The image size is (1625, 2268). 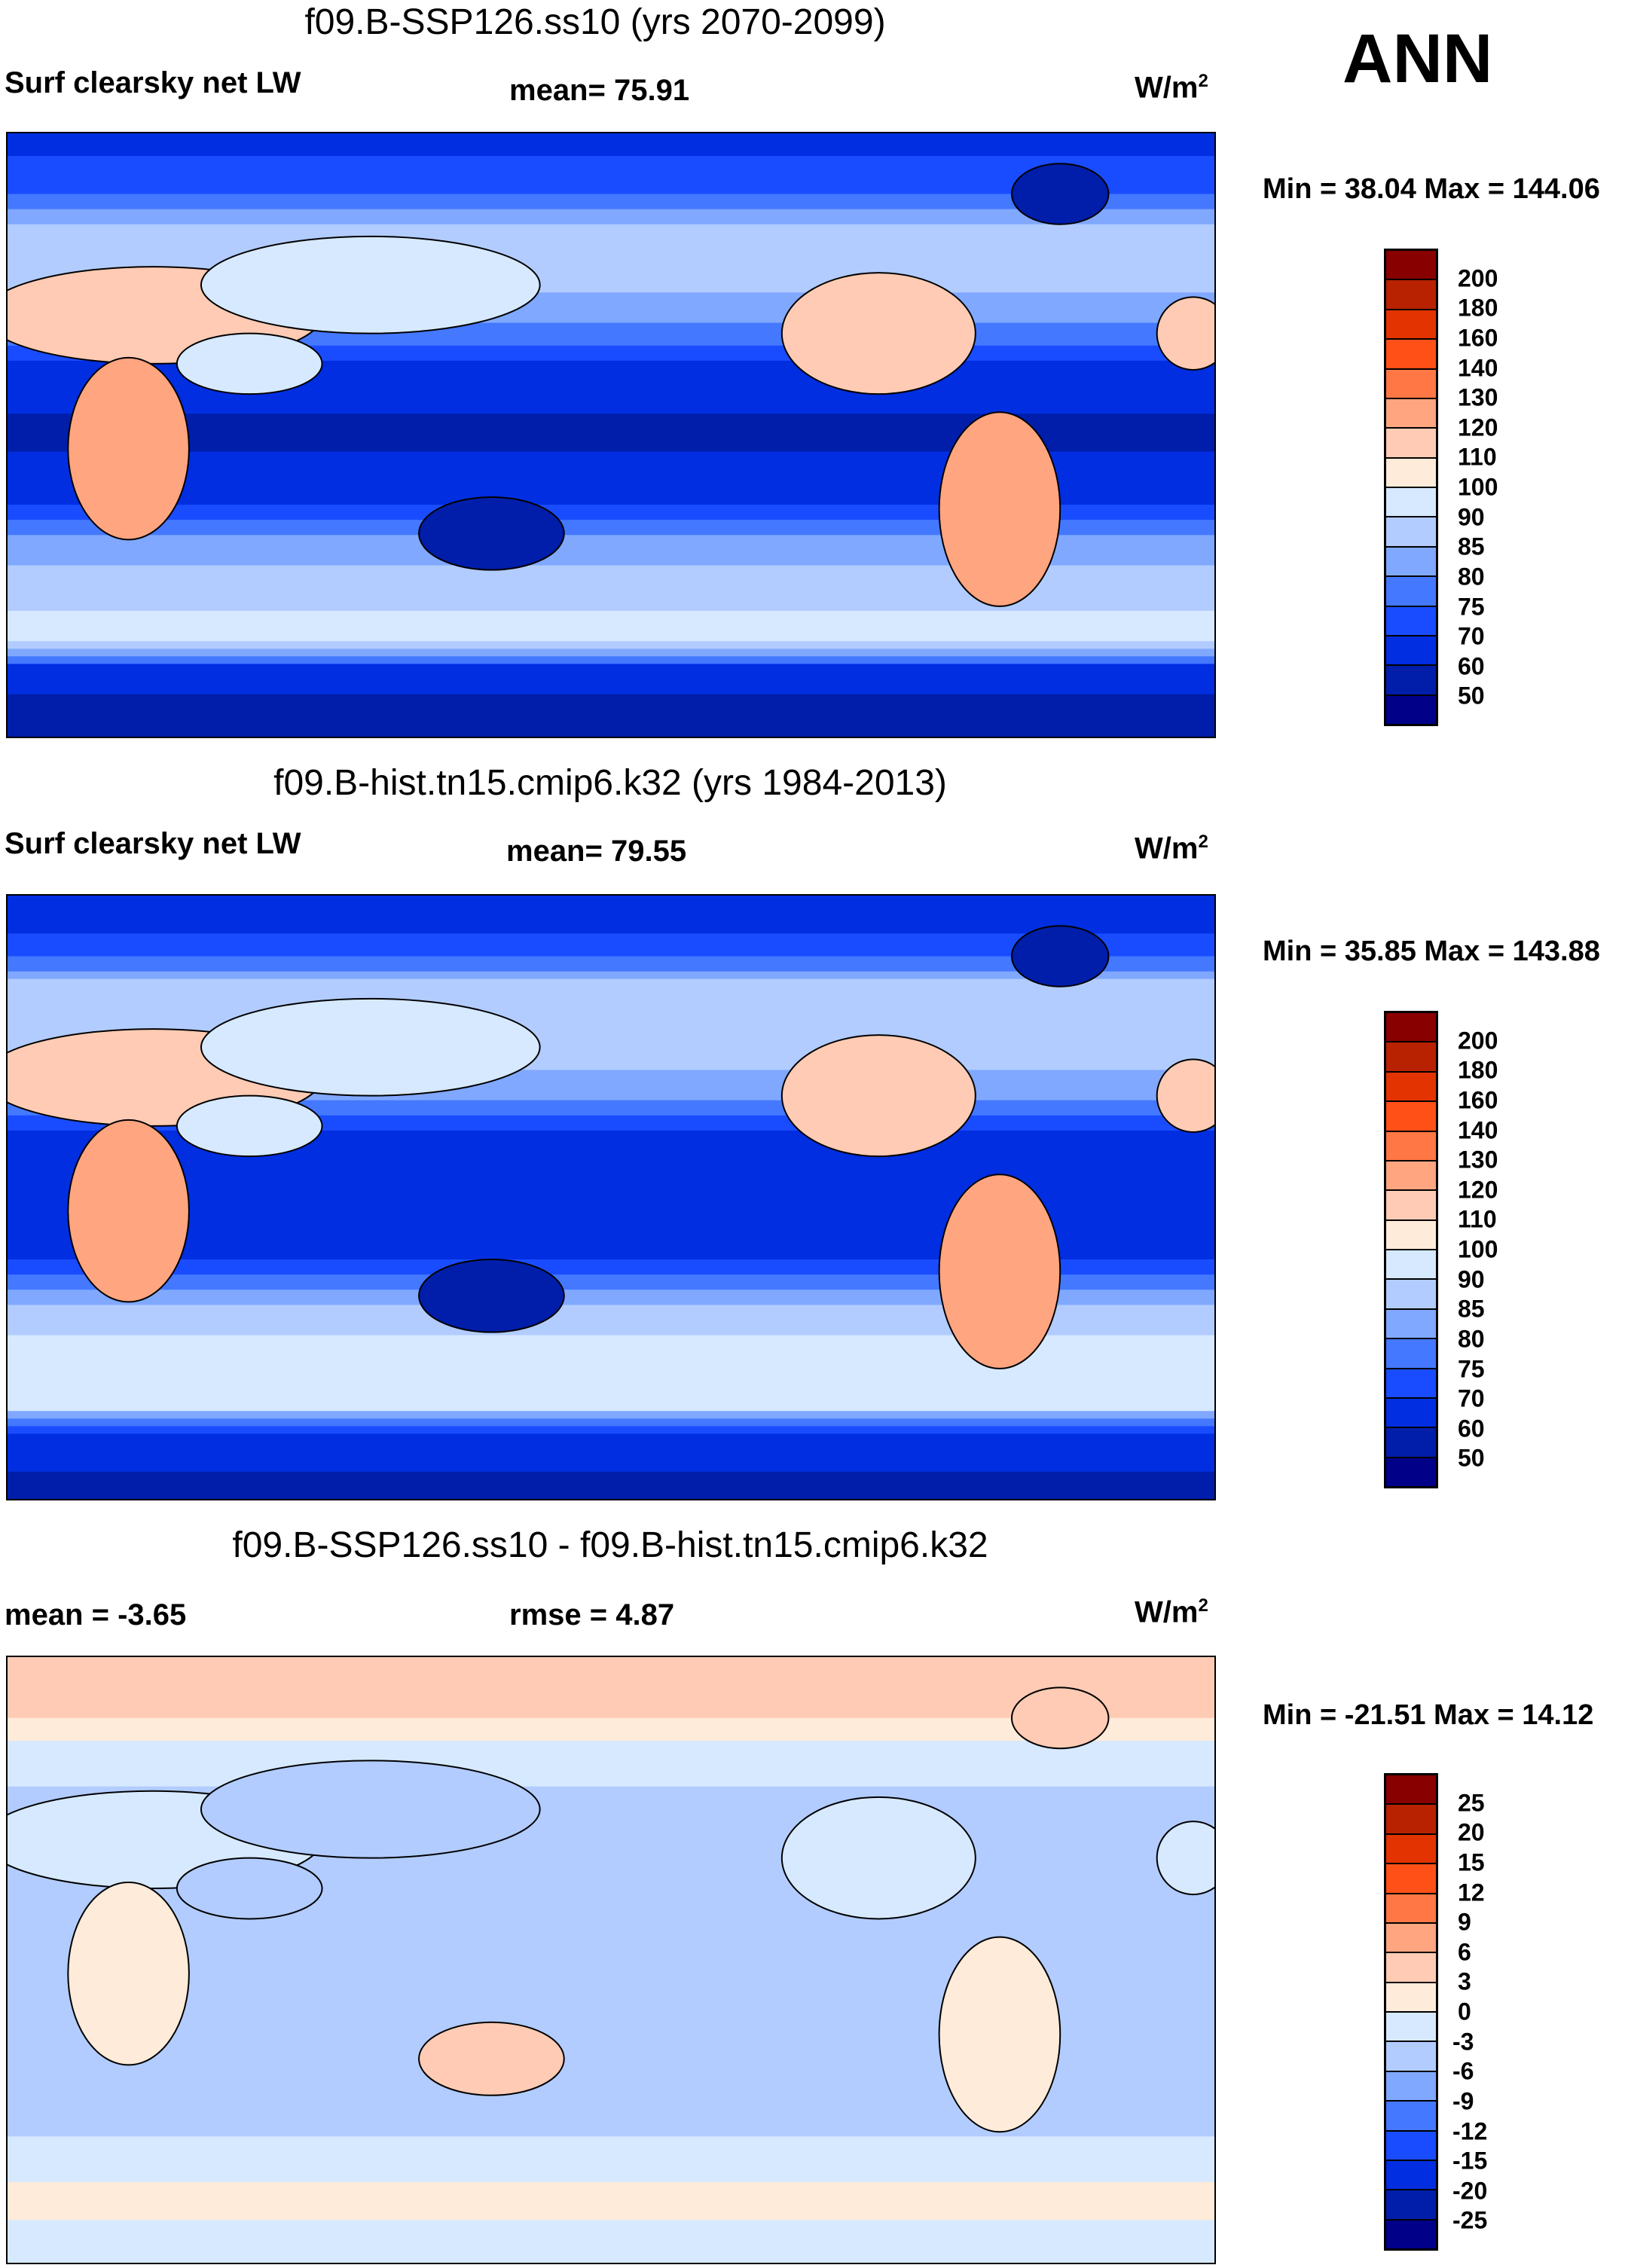 I want to click on colorbar-tick-label: 160, so click(x=1478, y=1100).